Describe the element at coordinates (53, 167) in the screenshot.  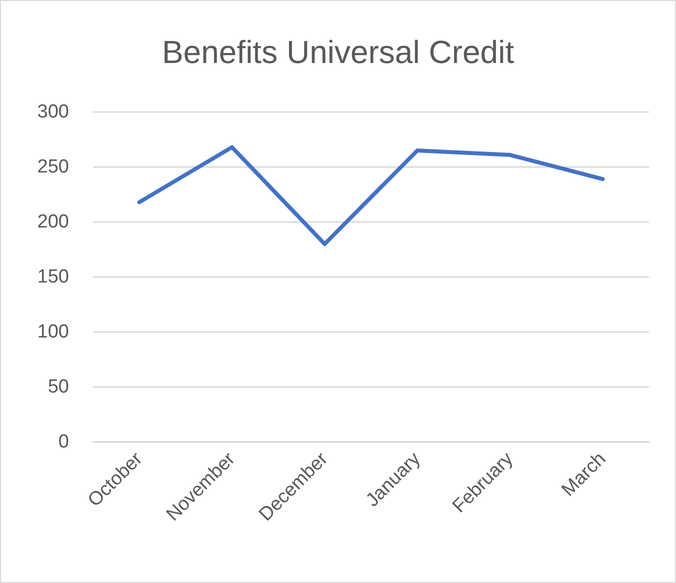
I see `y-tick-label: 250` at that location.